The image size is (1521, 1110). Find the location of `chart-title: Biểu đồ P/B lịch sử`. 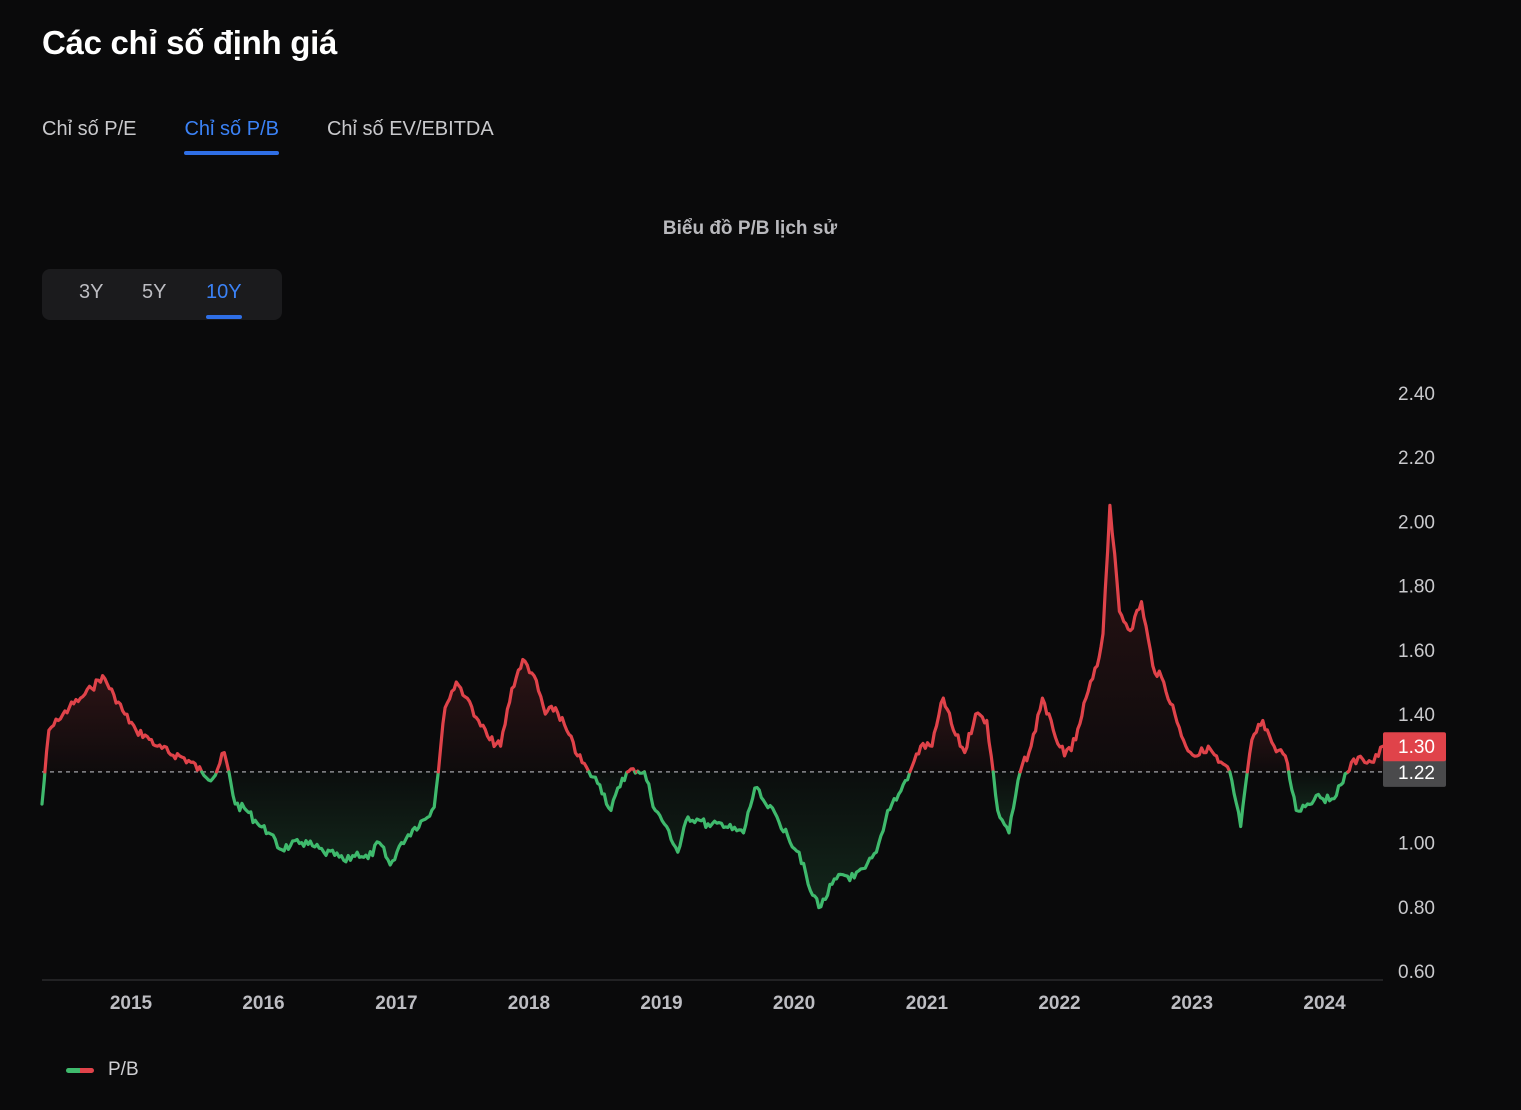

chart-title: Biểu đồ P/B lịch sử is located at coordinates (750, 228).